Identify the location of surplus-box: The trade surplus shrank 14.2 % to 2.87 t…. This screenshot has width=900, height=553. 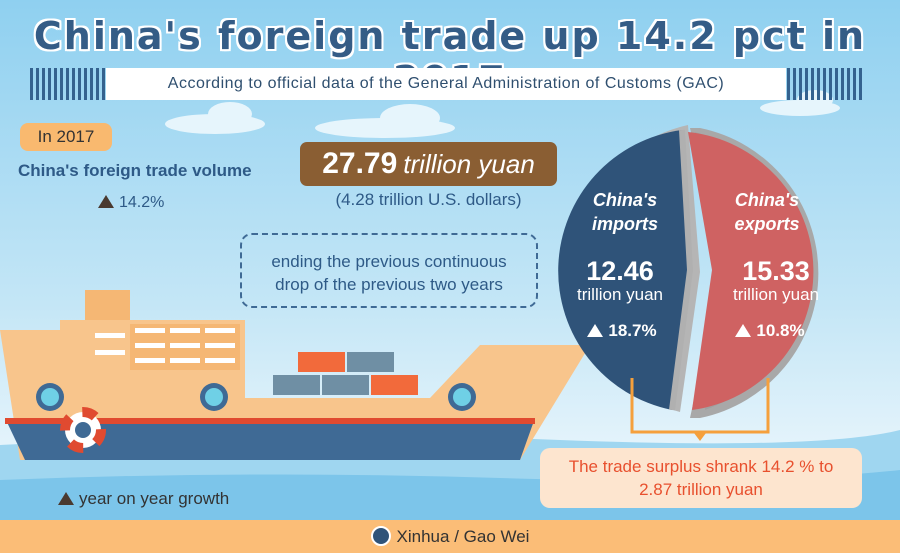
(701, 478).